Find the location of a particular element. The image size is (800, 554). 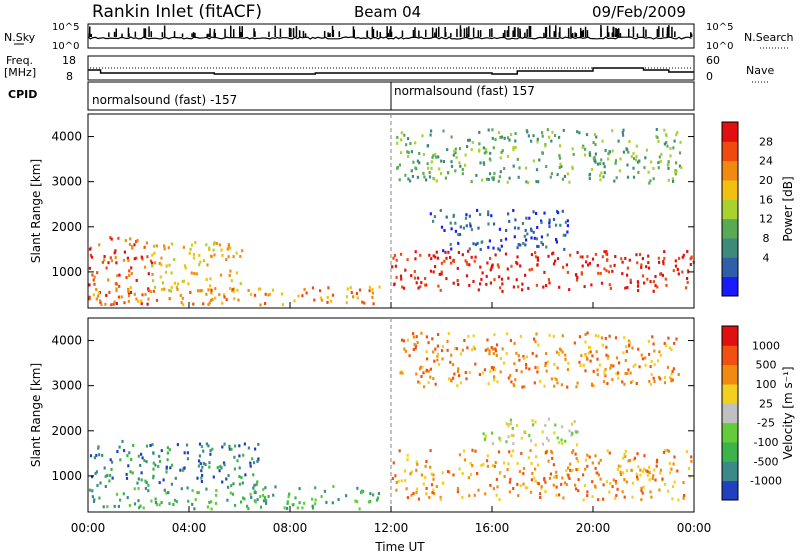

colorbar-tick-label: 8 is located at coordinates (766, 238).